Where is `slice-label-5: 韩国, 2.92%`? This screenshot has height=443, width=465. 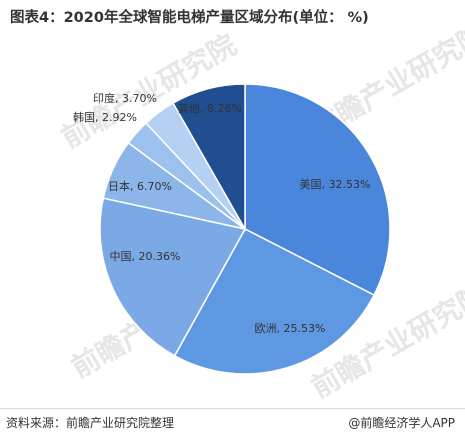 slice-label-5: 韩国, 2.92% is located at coordinates (105, 117).